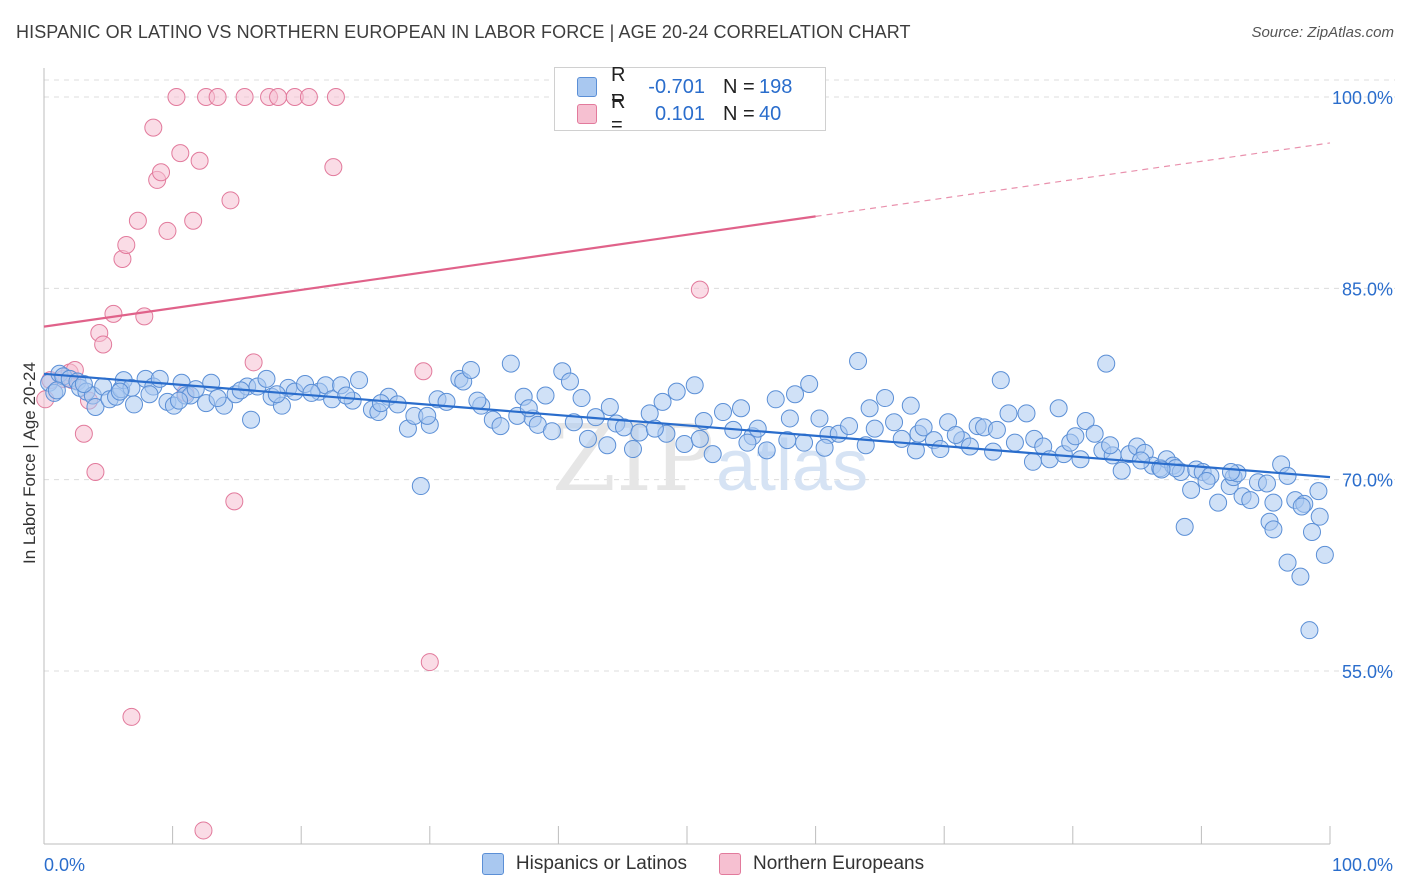  Describe the element at coordinates (29, 463) in the screenshot. I see `y-axis-label: In Labor Force | Age 20-24` at that location.